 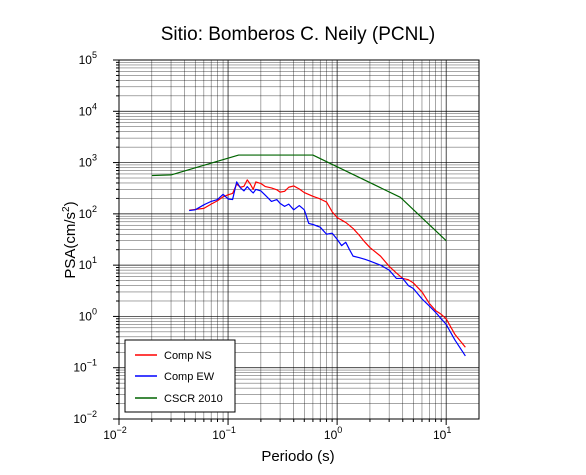 What do you see at coordinates (88, 314) in the screenshot?
I see `y-tick-label: 10⁰` at bounding box center [88, 314].